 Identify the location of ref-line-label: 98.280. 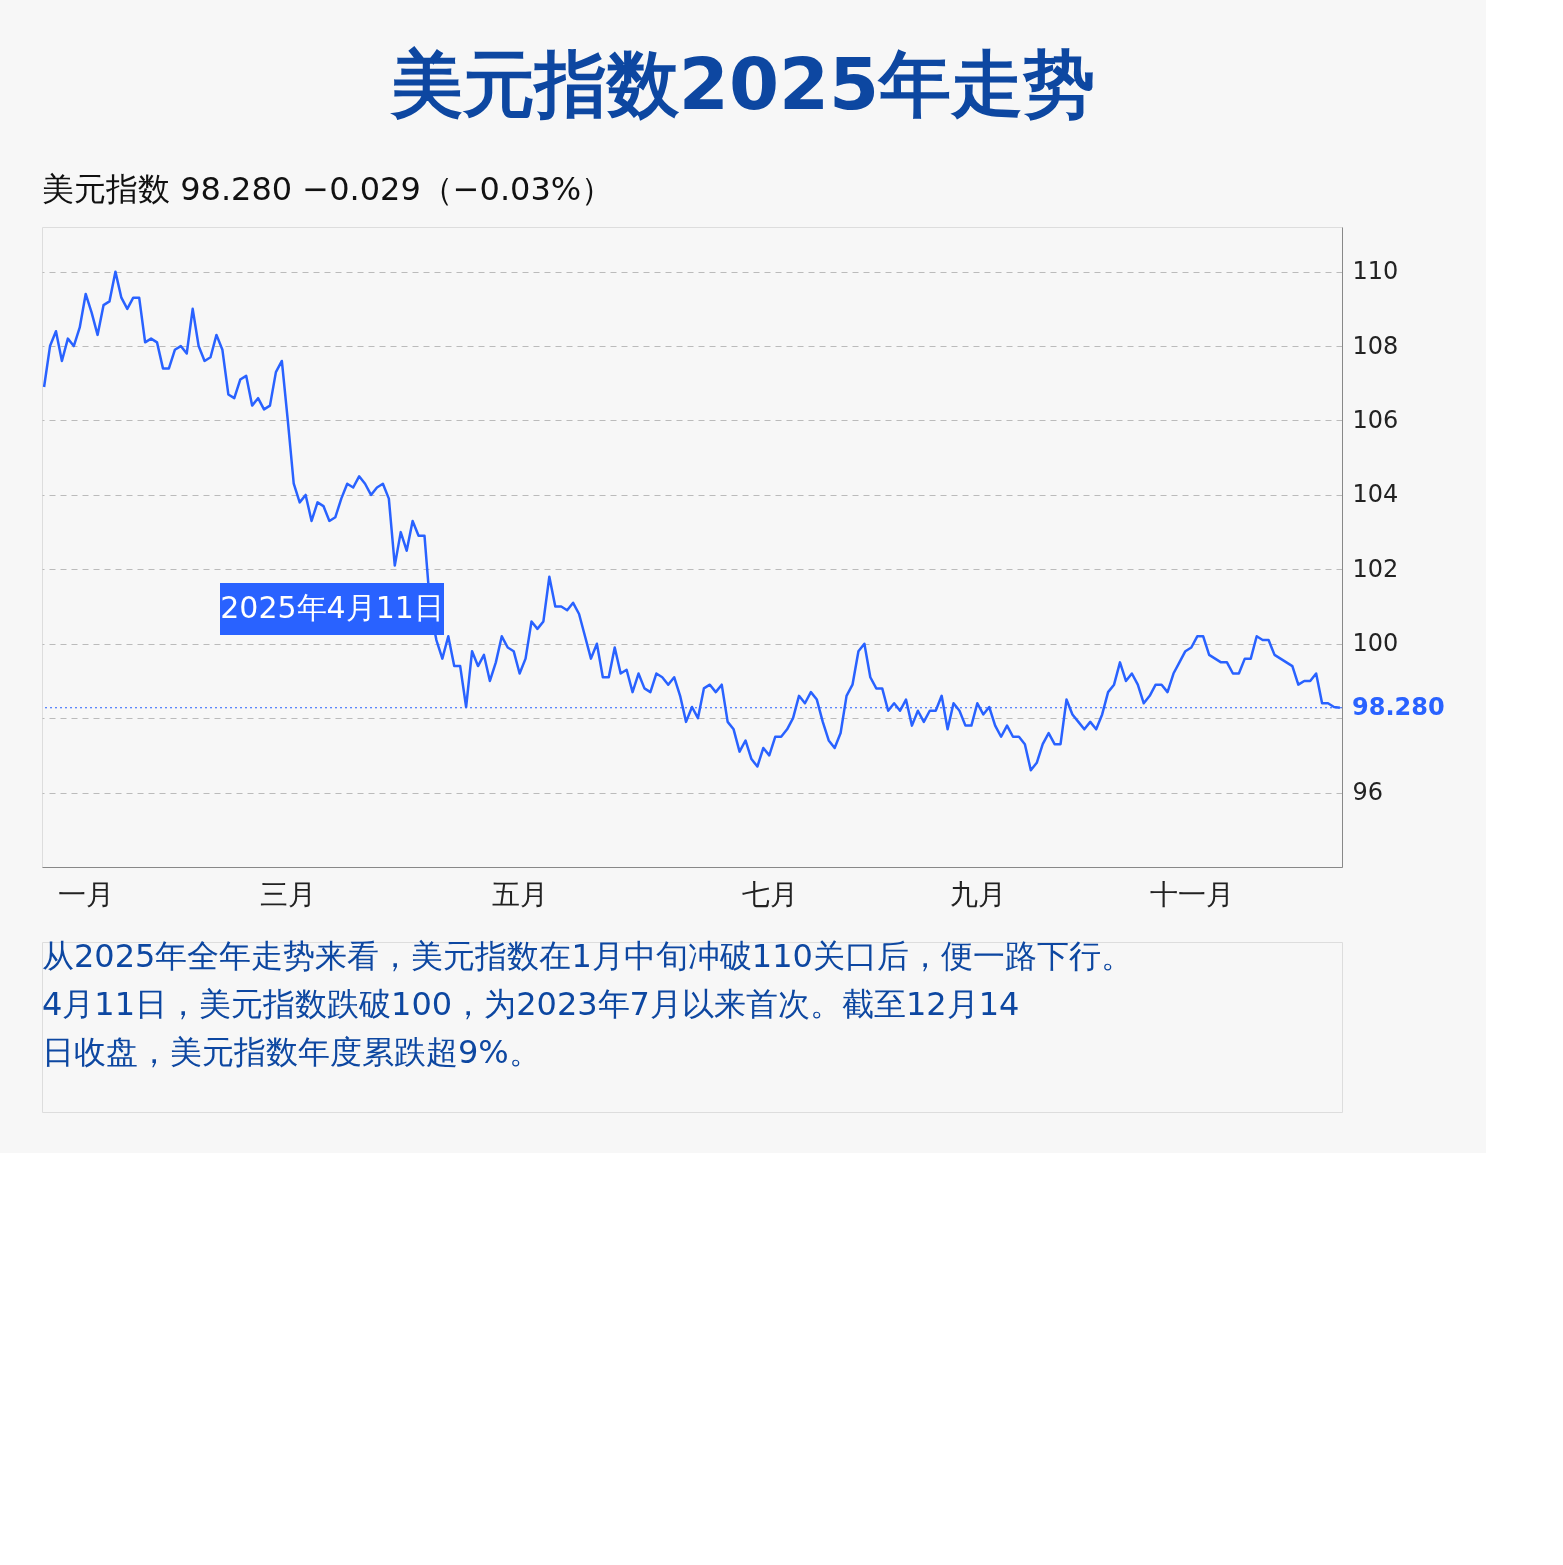
(1398, 706).